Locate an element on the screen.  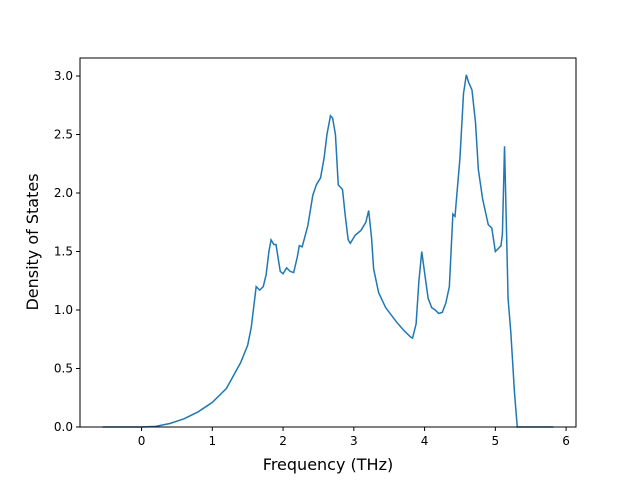
y-tick-label: 2.0 is located at coordinates (63, 193).